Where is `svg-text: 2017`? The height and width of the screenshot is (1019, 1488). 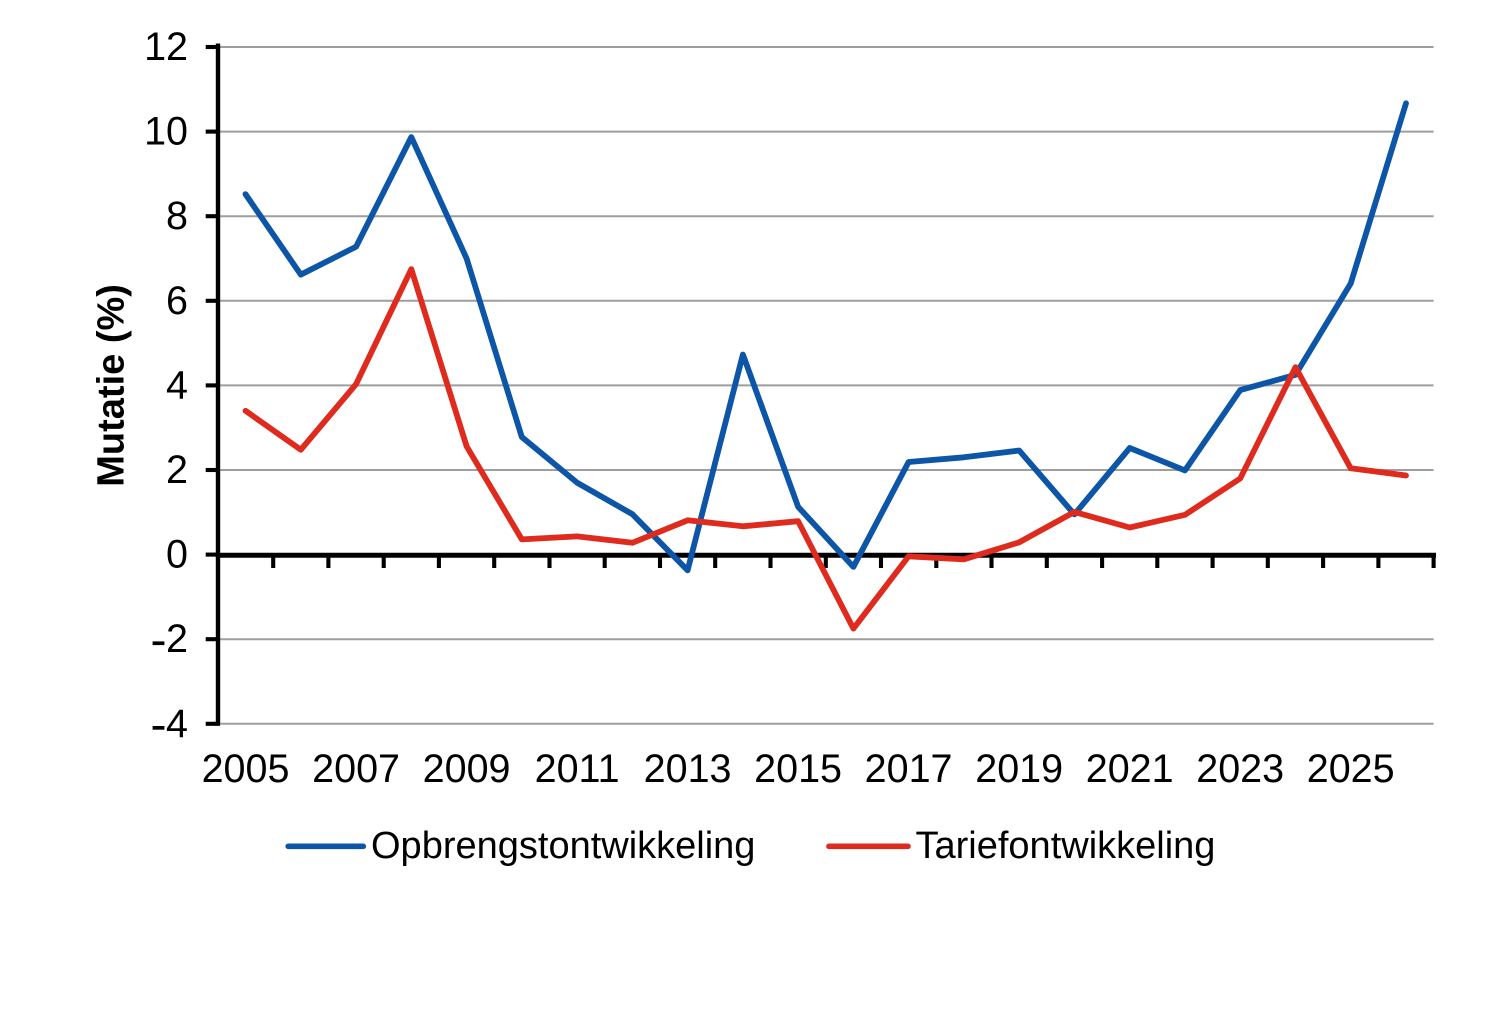 svg-text: 2017 is located at coordinates (909, 769).